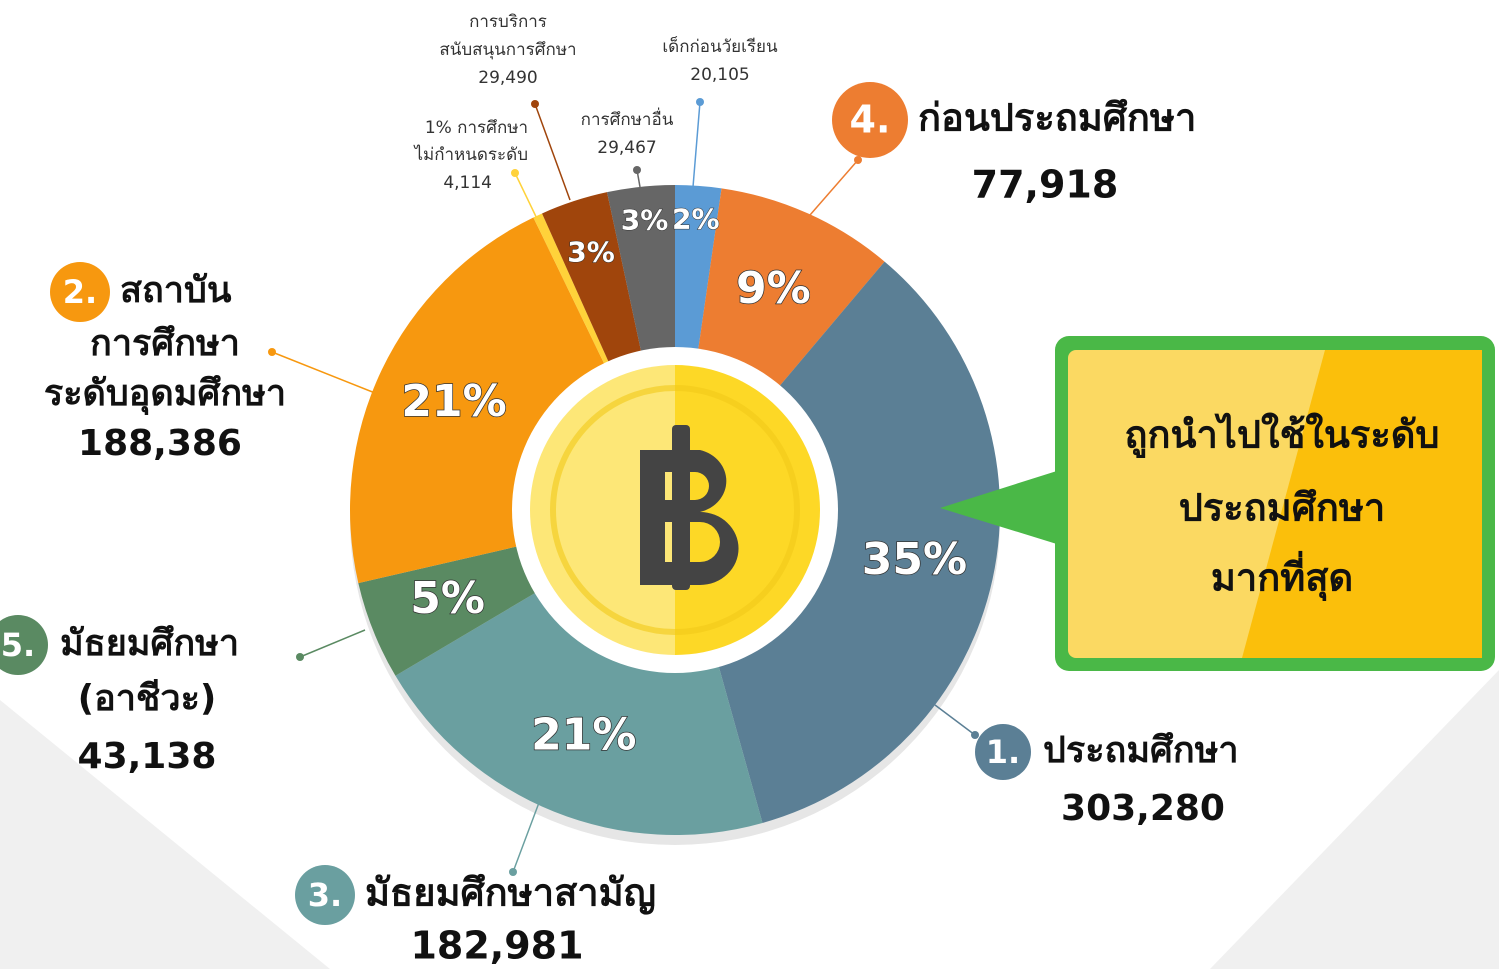 This screenshot has width=1499, height=969. I want to click on value-label: 4,114, so click(467, 183).